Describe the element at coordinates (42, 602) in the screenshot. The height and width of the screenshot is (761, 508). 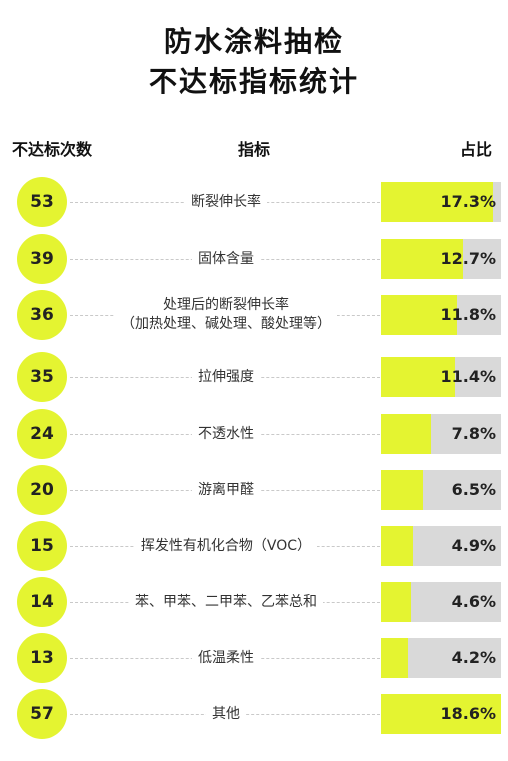
I see `count-badge: 14` at that location.